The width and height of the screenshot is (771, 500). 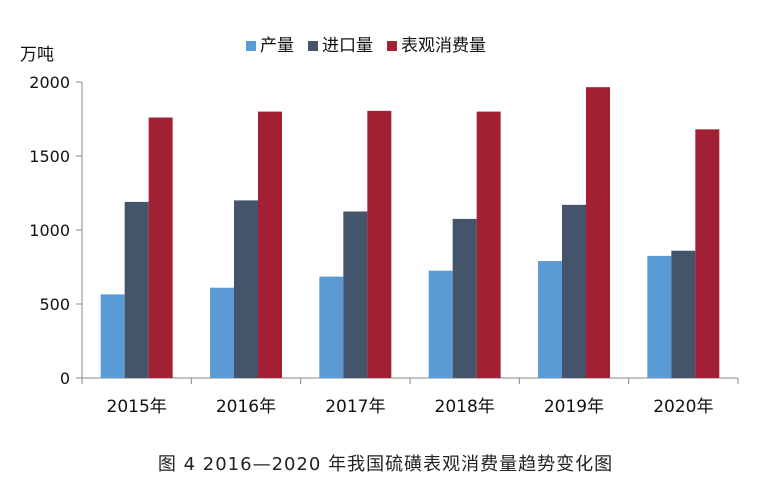 I want to click on figure-caption: 图 4 2016—2020 年我国硫磺表观消费量趋势变化图, so click(x=385, y=464).